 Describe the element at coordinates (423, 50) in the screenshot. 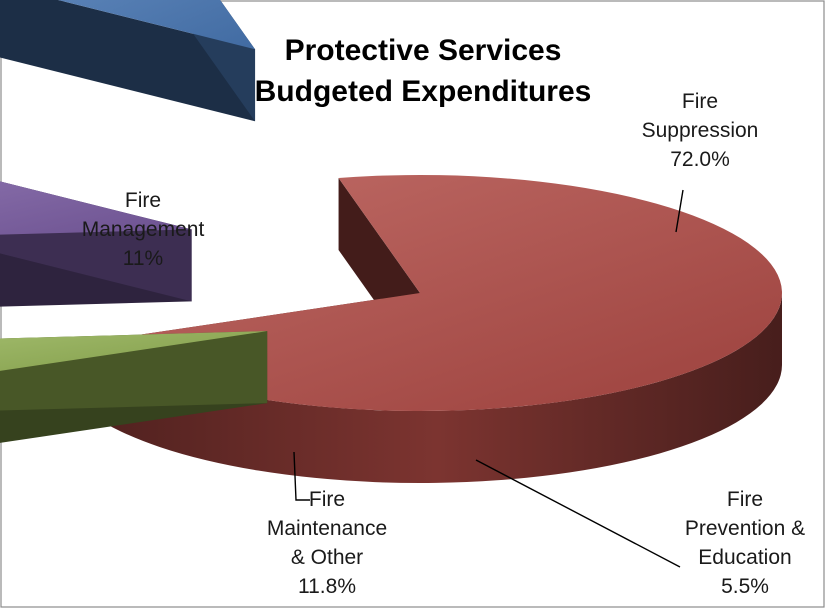

I see `chart-title-line-1: Protective Services` at that location.